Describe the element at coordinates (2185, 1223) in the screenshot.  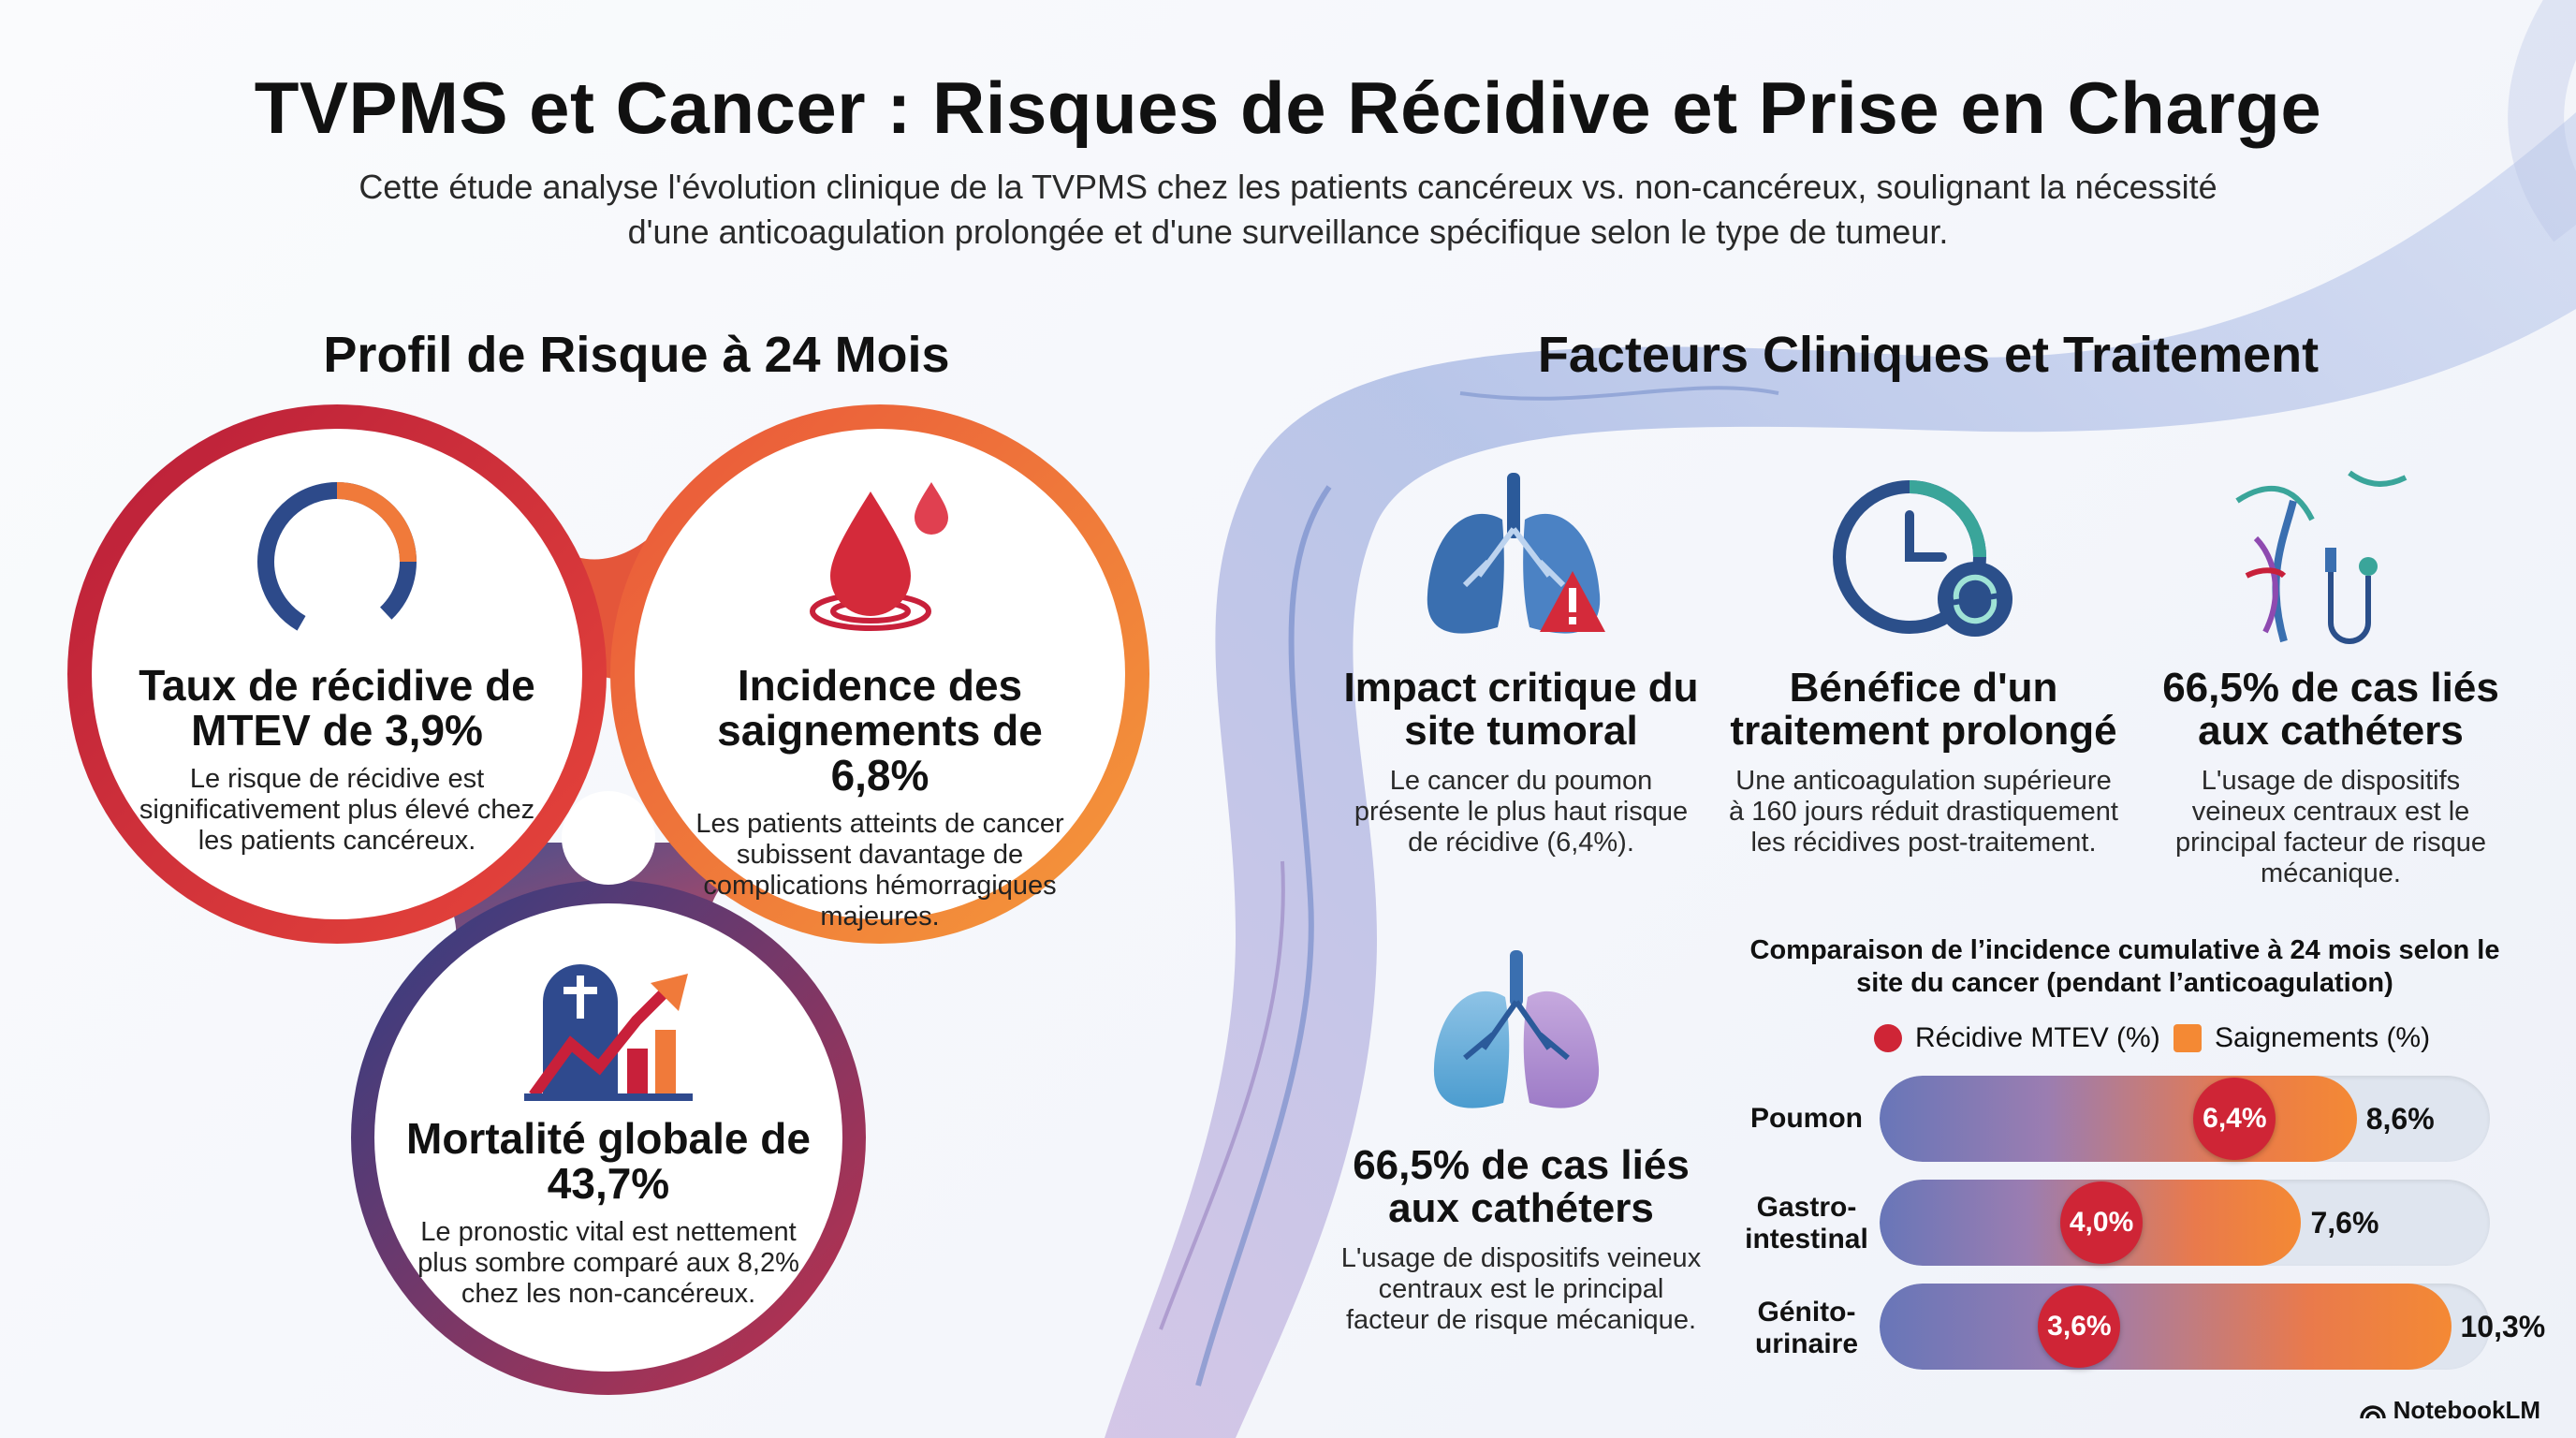
I see `bar-track-gi` at that location.